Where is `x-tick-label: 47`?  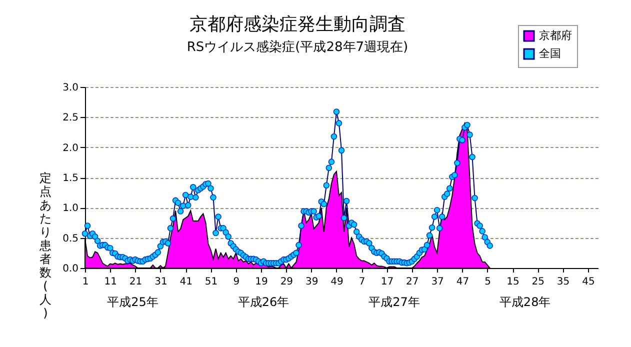
x-tick-label: 47 is located at coordinates (463, 282).